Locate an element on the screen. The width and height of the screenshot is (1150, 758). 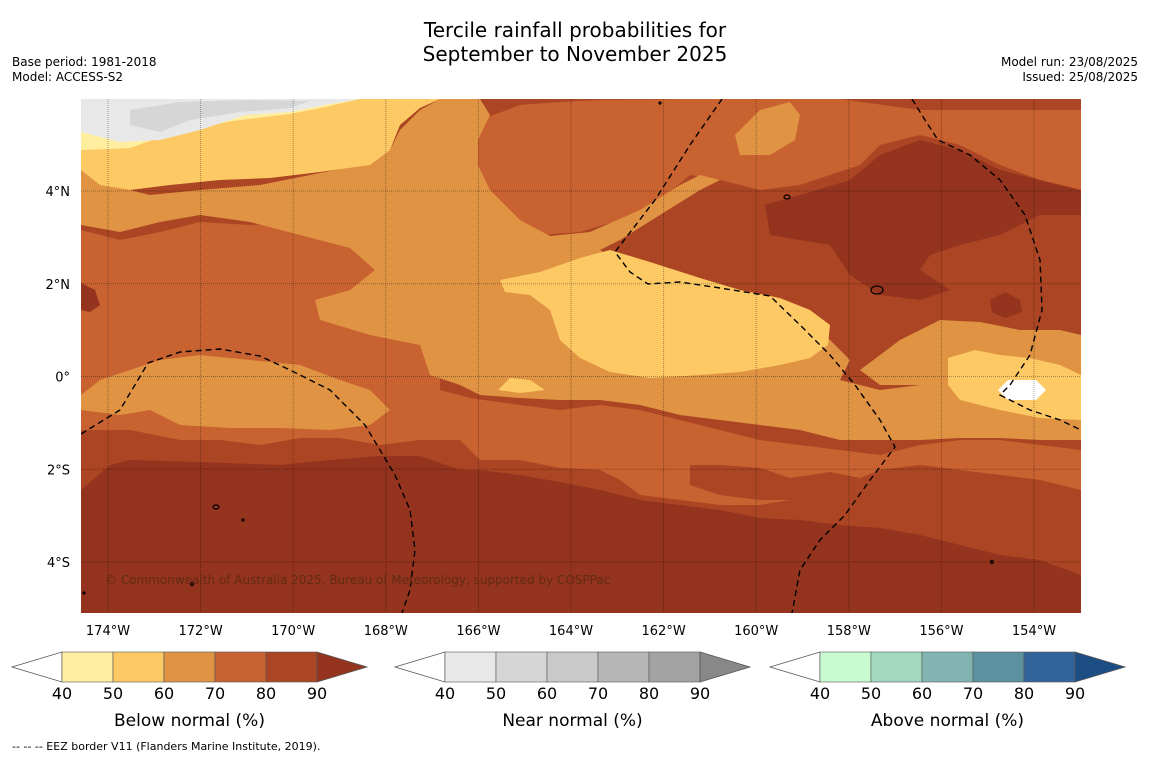
latitude-label: 4°N is located at coordinates (58, 192).